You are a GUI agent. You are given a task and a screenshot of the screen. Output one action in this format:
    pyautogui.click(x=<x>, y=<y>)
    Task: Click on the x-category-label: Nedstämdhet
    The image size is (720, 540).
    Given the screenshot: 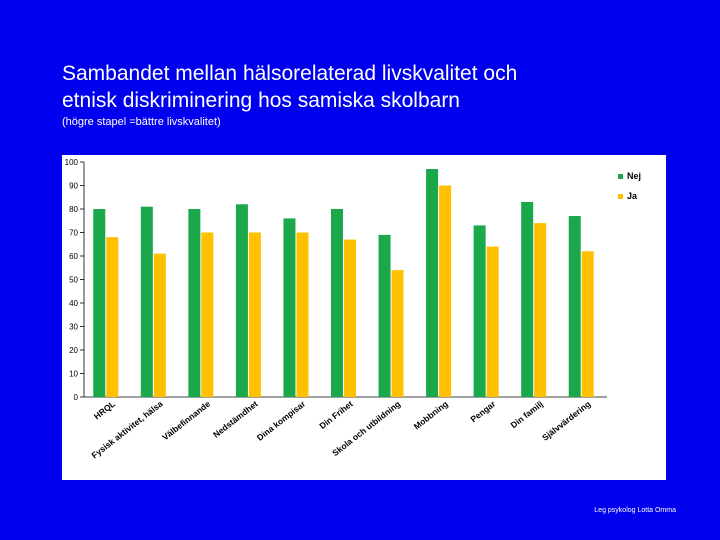 What is the action you would take?
    pyautogui.click(x=235, y=419)
    